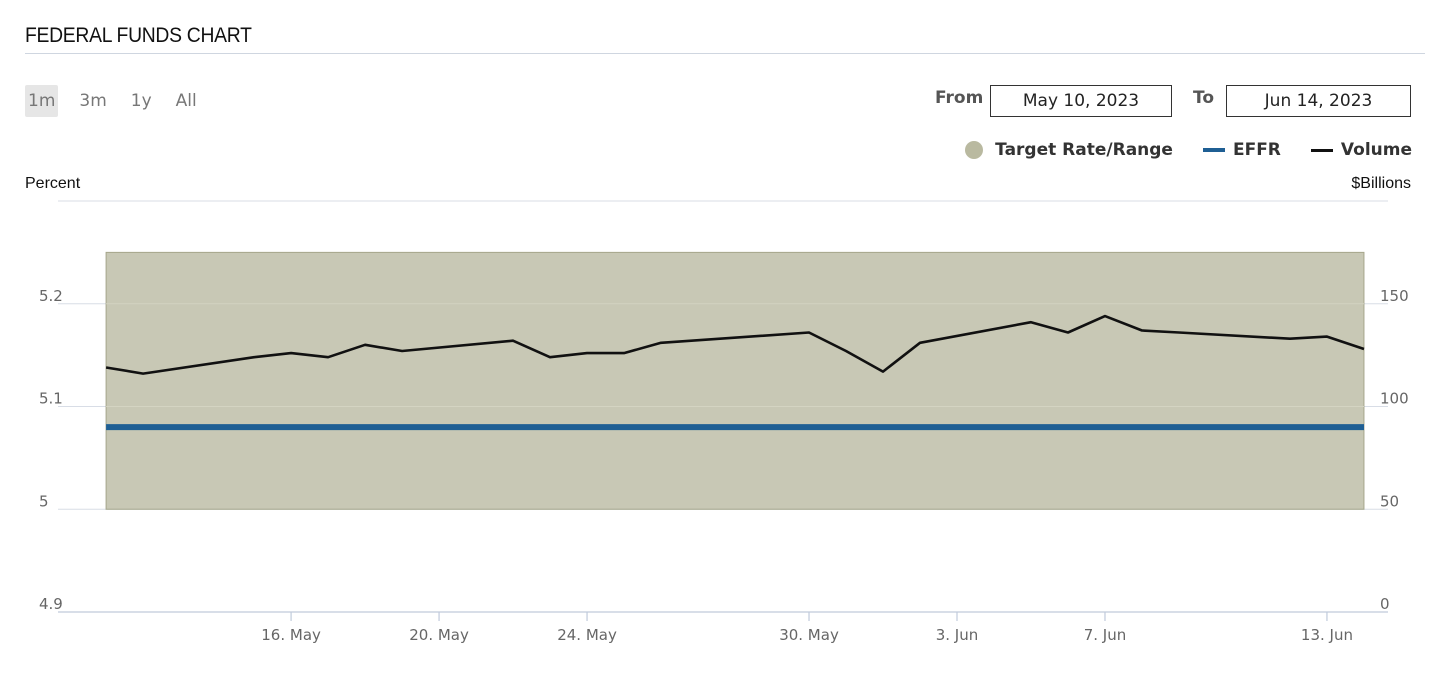  What do you see at coordinates (44, 501) in the screenshot?
I see `y-left-tick-label: 5` at bounding box center [44, 501].